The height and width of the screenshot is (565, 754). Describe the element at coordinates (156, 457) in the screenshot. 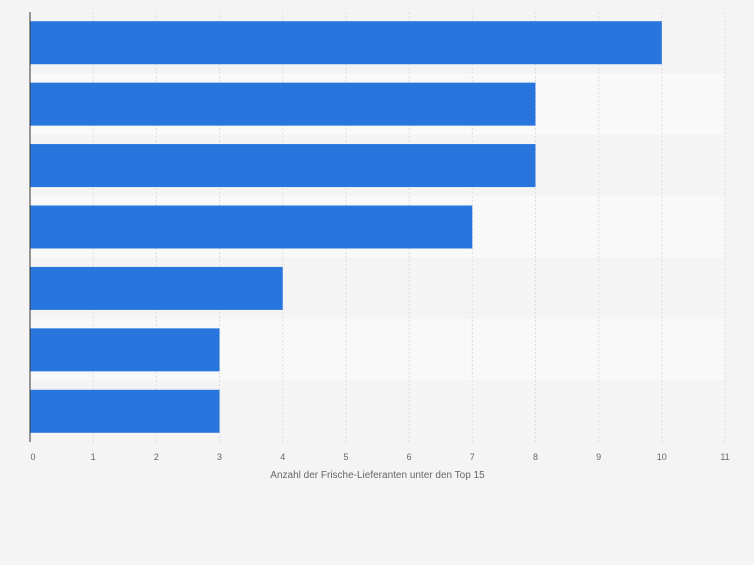

I see `x-tick-label: 2` at that location.